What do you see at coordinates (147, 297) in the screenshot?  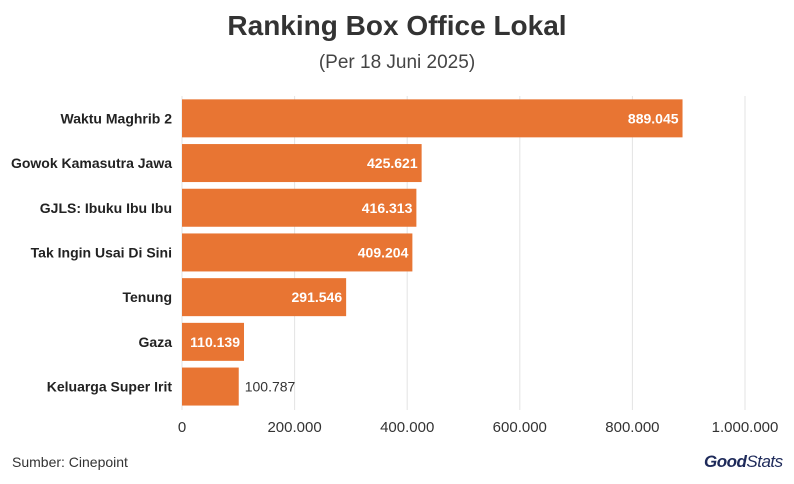 I see `category-label: Tenung` at bounding box center [147, 297].